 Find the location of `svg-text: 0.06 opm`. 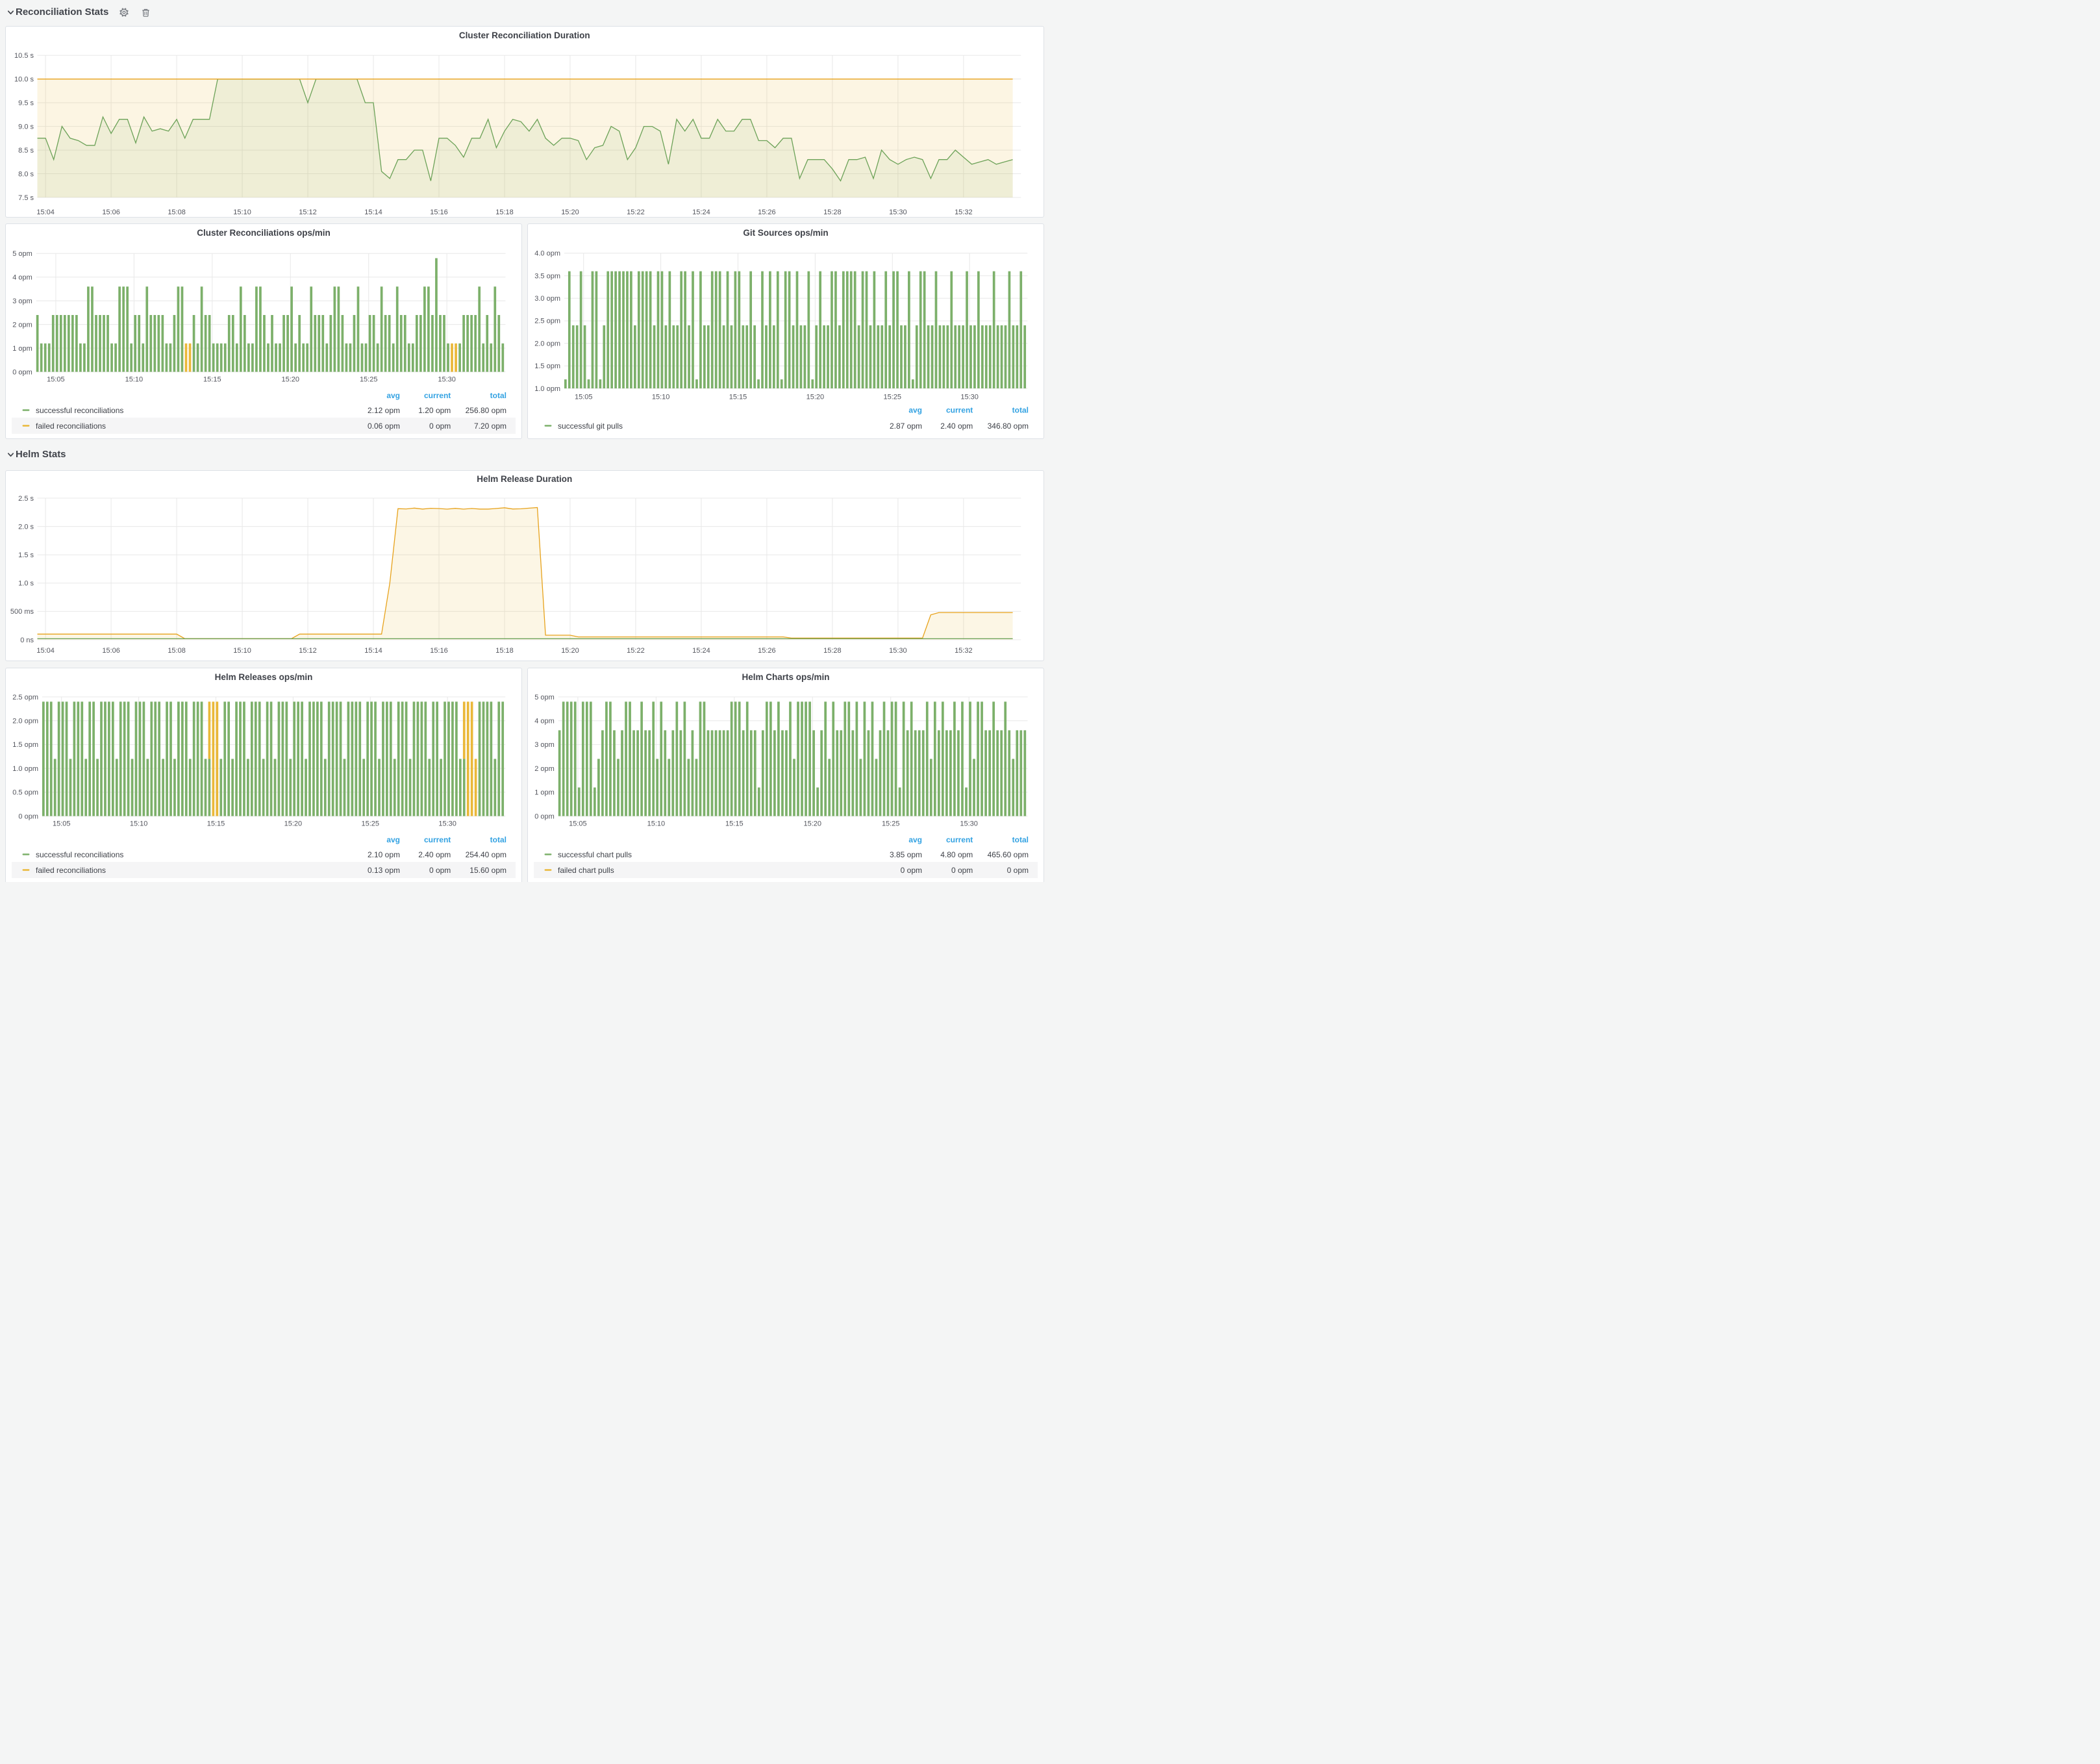

svg-text: 0.06 opm is located at coordinates (384, 426).